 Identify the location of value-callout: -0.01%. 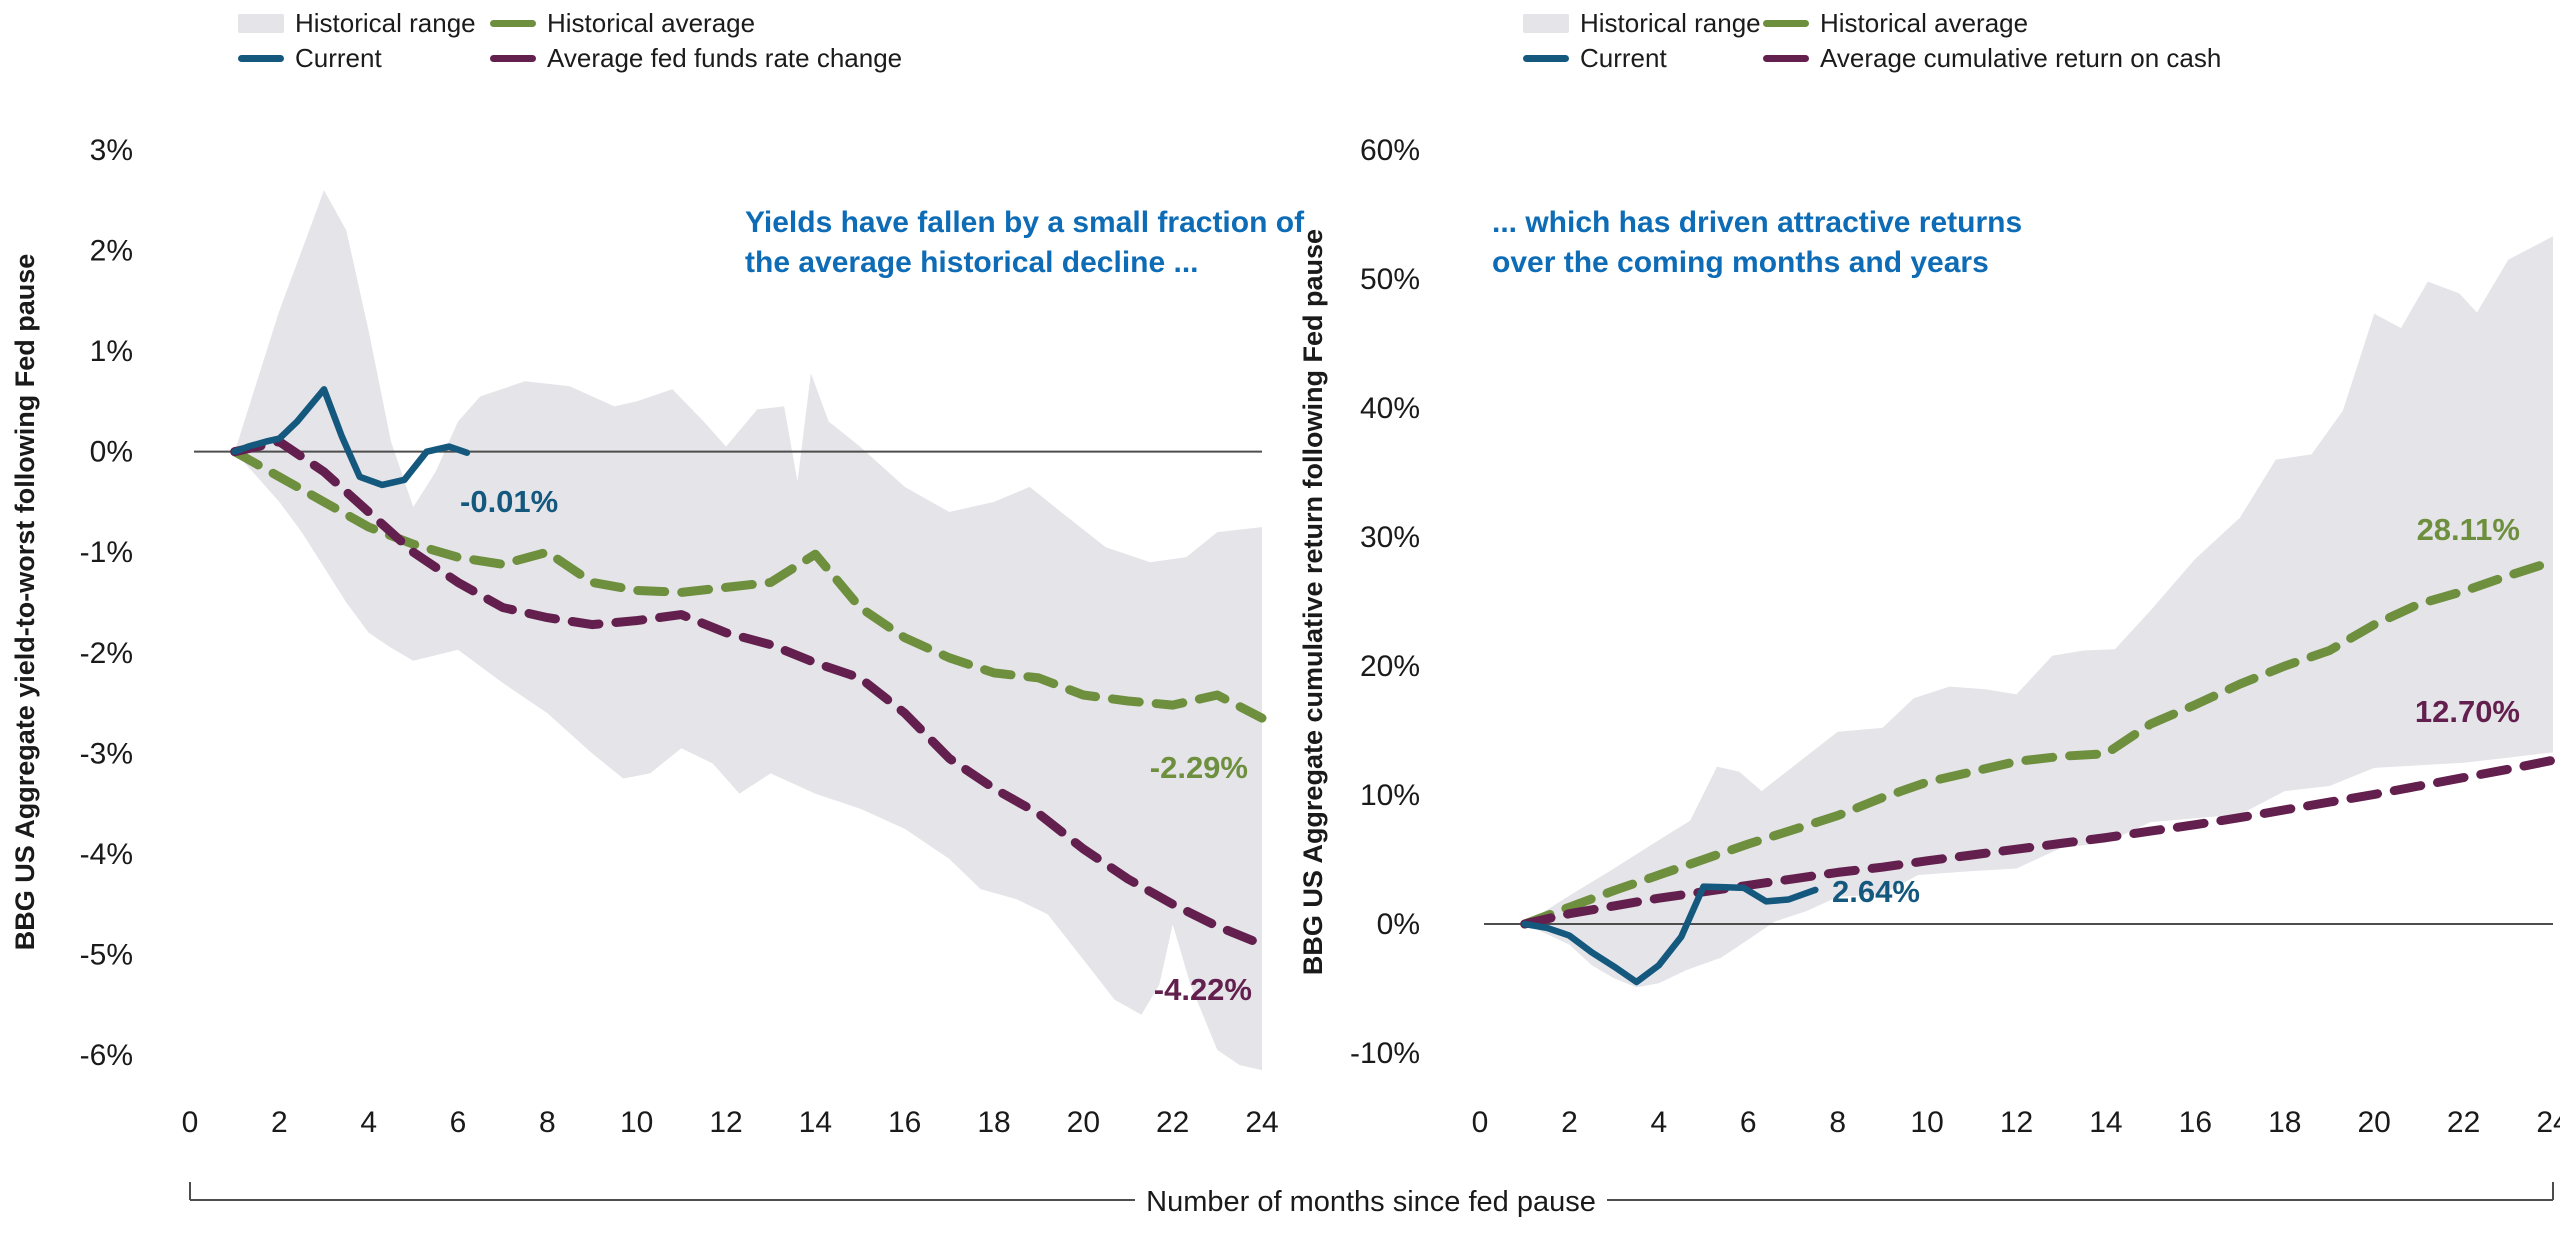
(509, 501).